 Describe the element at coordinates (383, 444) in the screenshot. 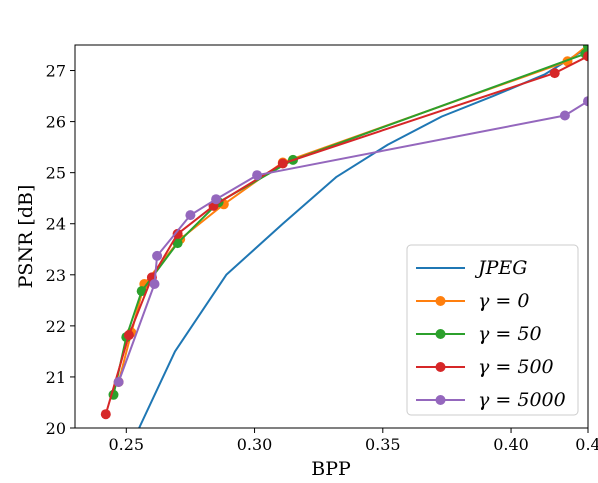

I see `x-tick-label: 0.35` at that location.